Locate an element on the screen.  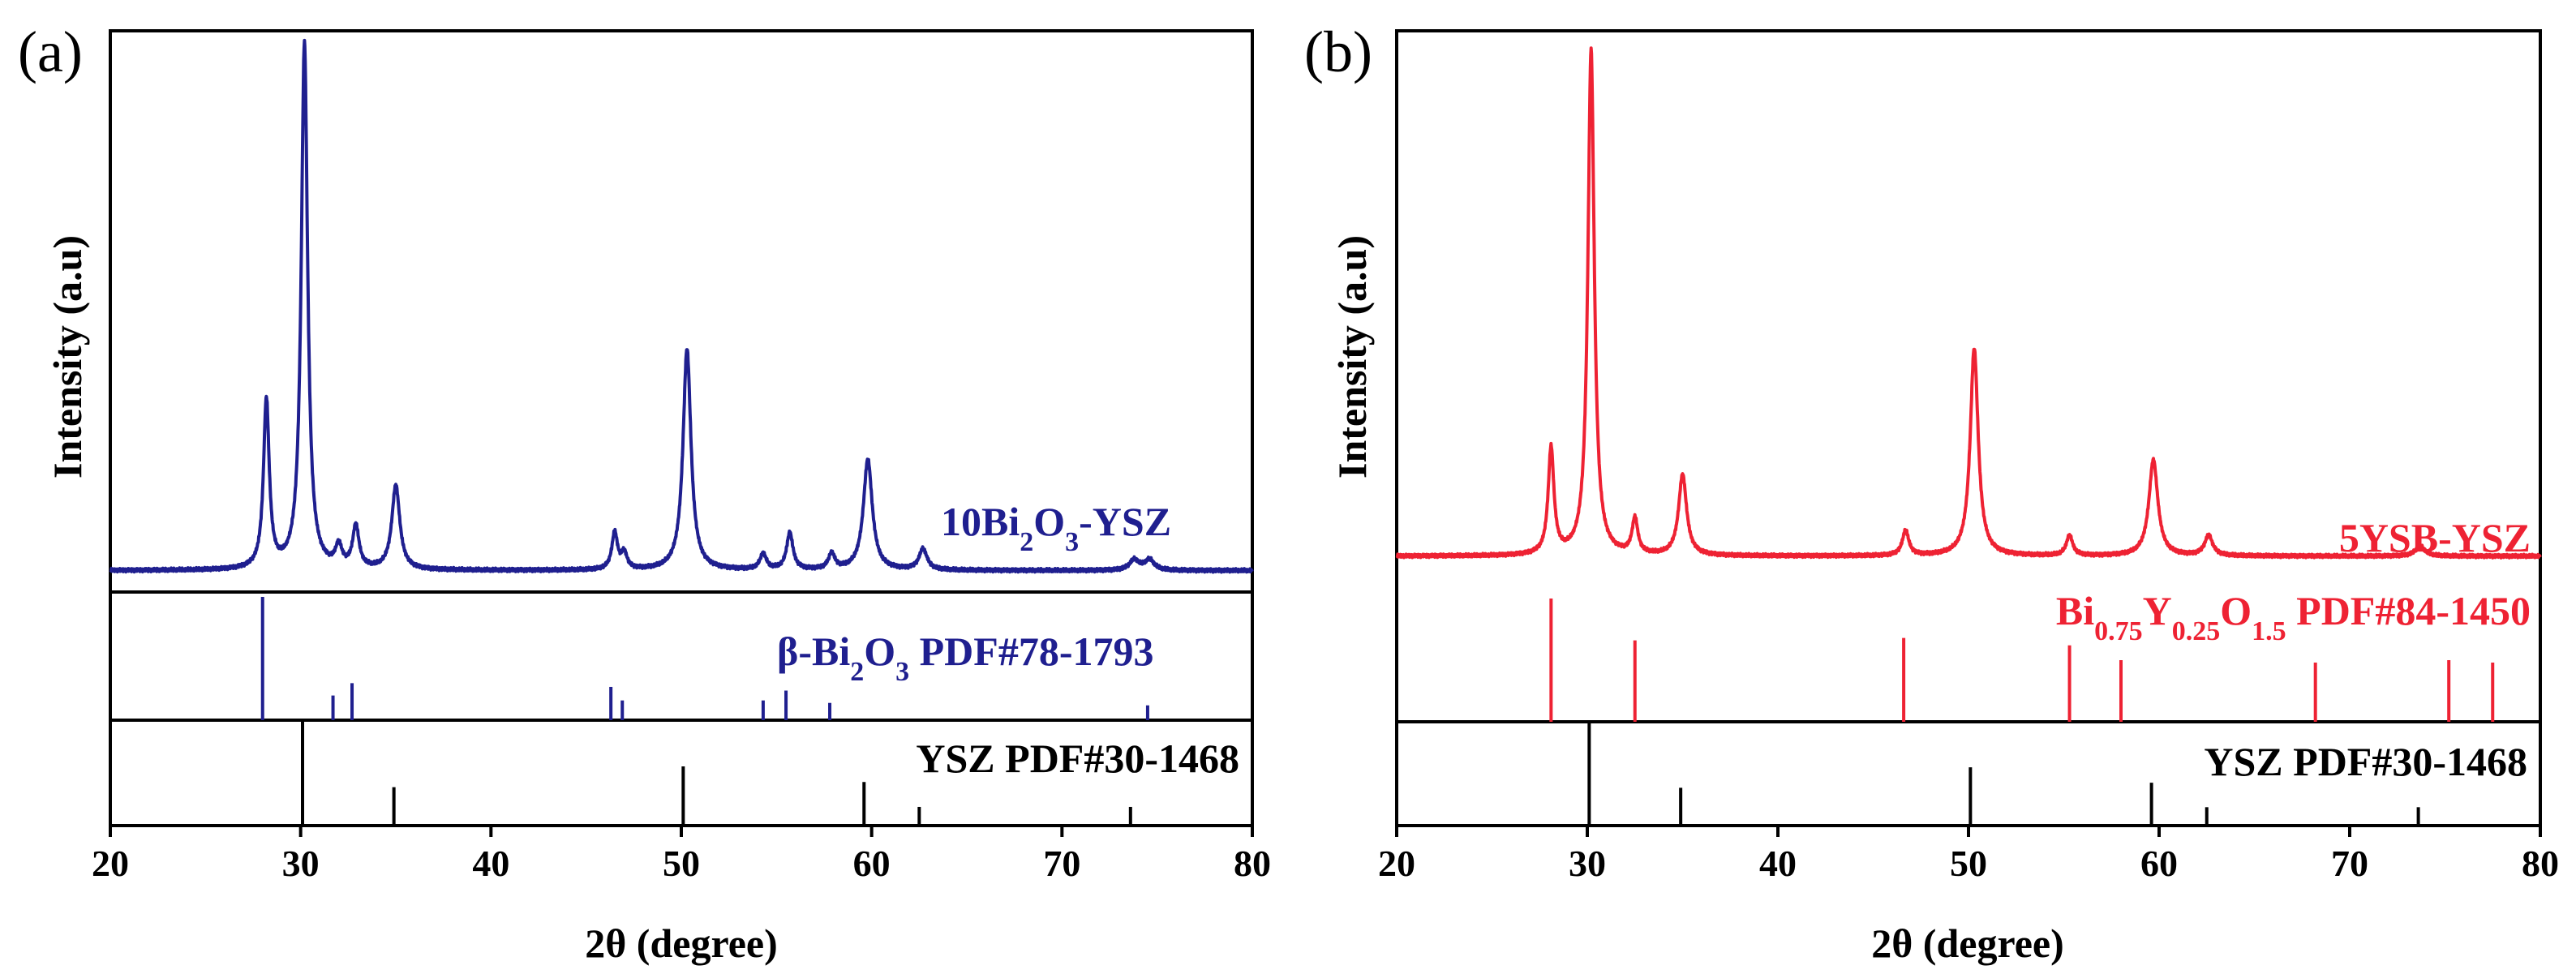
panel-a-x-tick-label: 60 is located at coordinates (872, 863).